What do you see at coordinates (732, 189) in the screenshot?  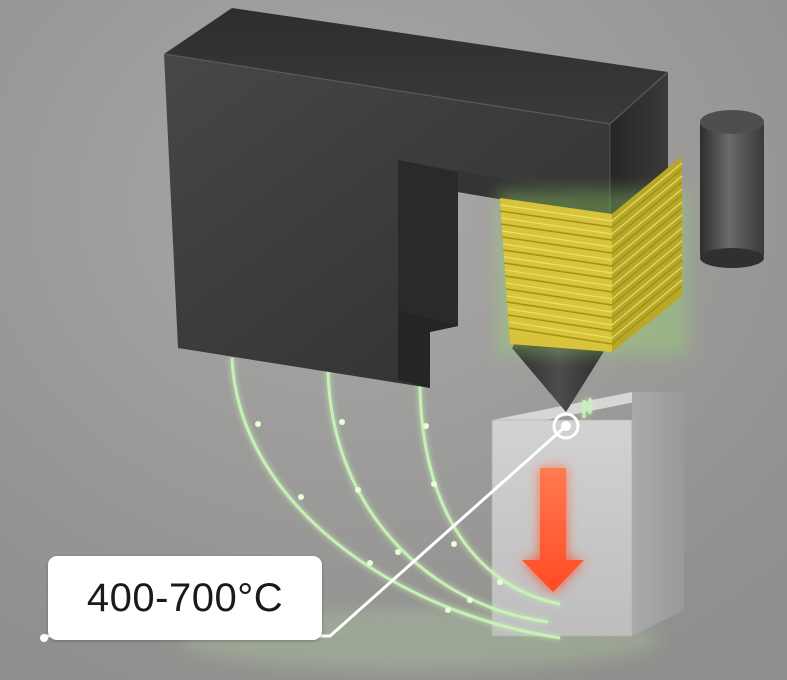 I see `cylinder-rod` at bounding box center [732, 189].